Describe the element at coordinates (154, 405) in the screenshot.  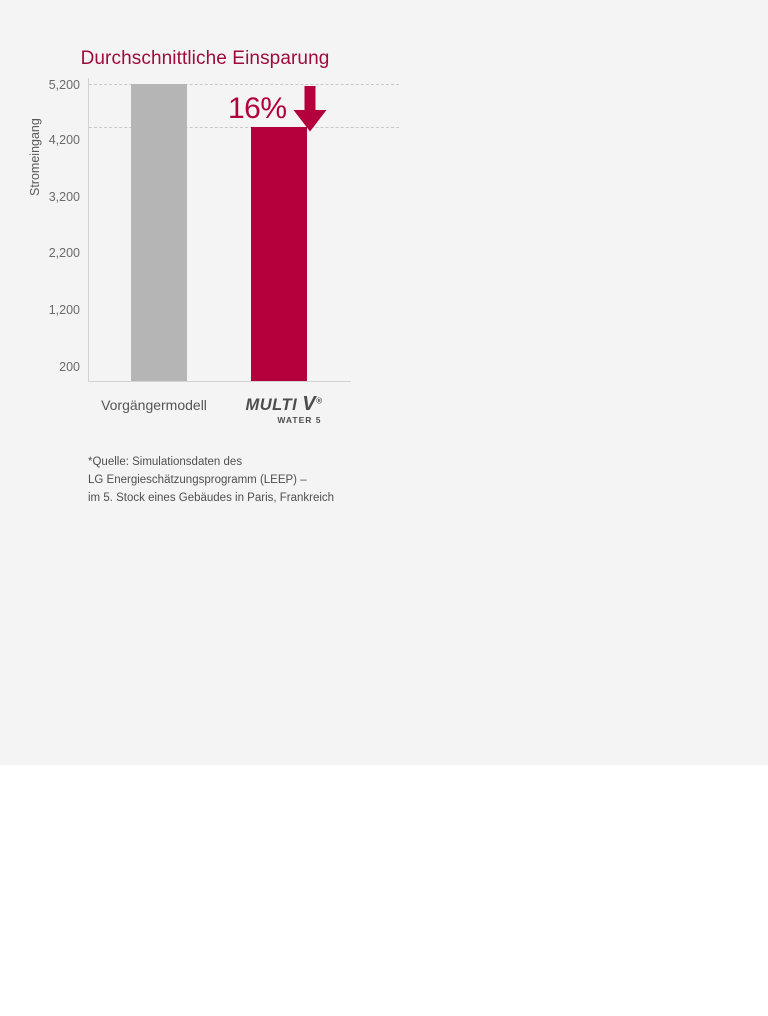
I see `category-label-previous-model: Vorgängermodell` at that location.